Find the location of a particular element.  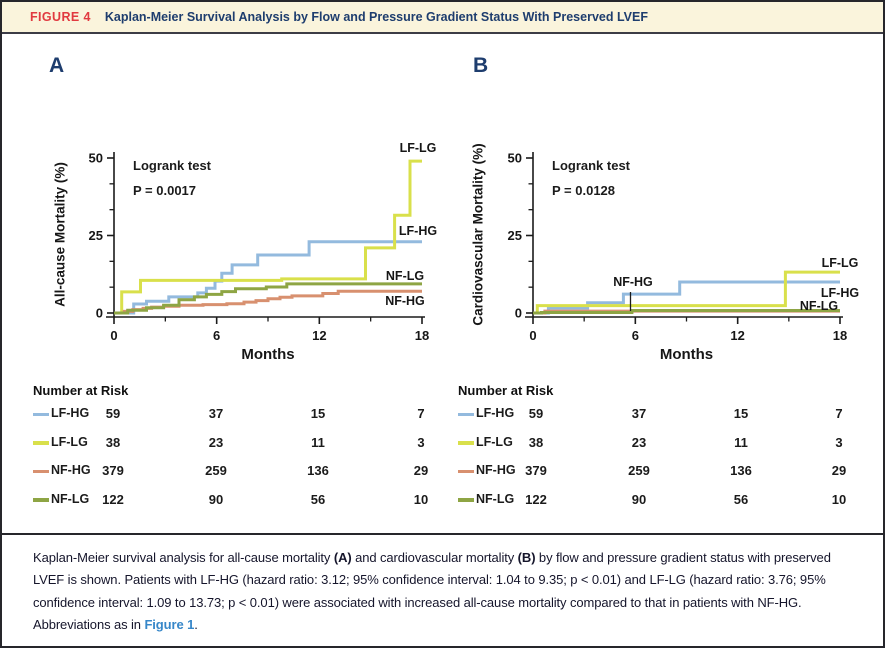

caption-text-segment: . is located at coordinates (196, 625).